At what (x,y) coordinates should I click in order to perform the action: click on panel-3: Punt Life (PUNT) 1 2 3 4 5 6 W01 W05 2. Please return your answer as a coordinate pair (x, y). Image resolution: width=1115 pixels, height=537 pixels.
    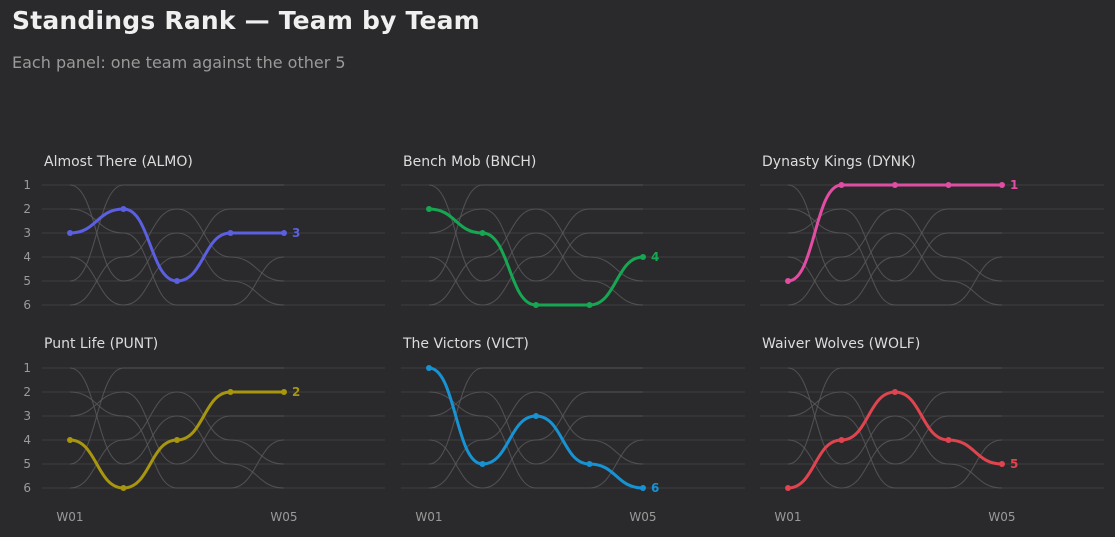
    Looking at the image, I should click on (204, 430).